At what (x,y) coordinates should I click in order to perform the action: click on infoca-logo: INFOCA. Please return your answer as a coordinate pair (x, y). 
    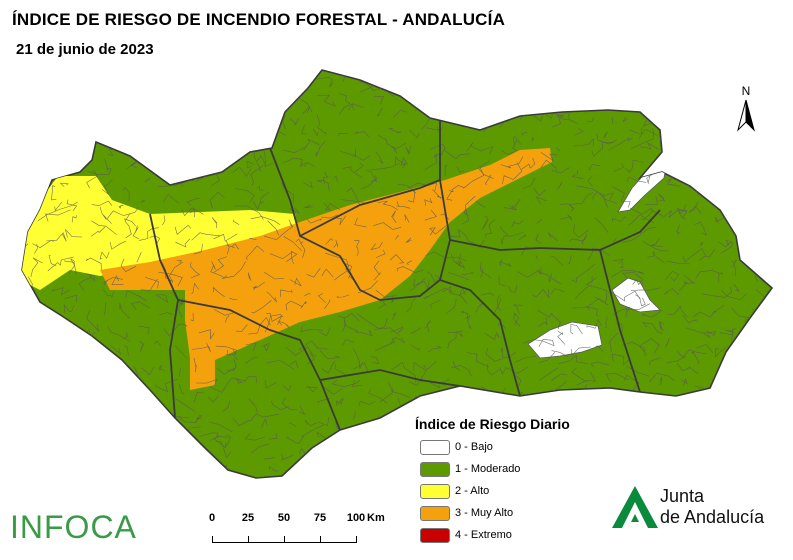
    Looking at the image, I should click on (73, 527).